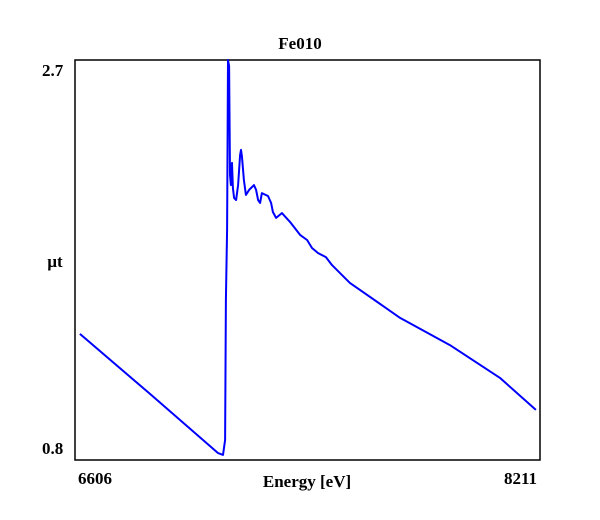 Image resolution: width=600 pixels, height=520 pixels. Describe the element at coordinates (52, 448) in the screenshot. I see `y-tick-label-min: 0.8` at that location.